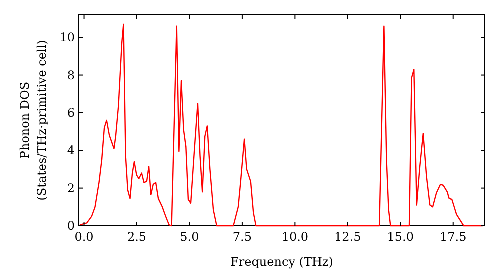 The height and width of the screenshot is (280, 500). What do you see at coordinates (282, 262) in the screenshot?
I see `x-axis-title: Frequency (THz)` at bounding box center [282, 262].